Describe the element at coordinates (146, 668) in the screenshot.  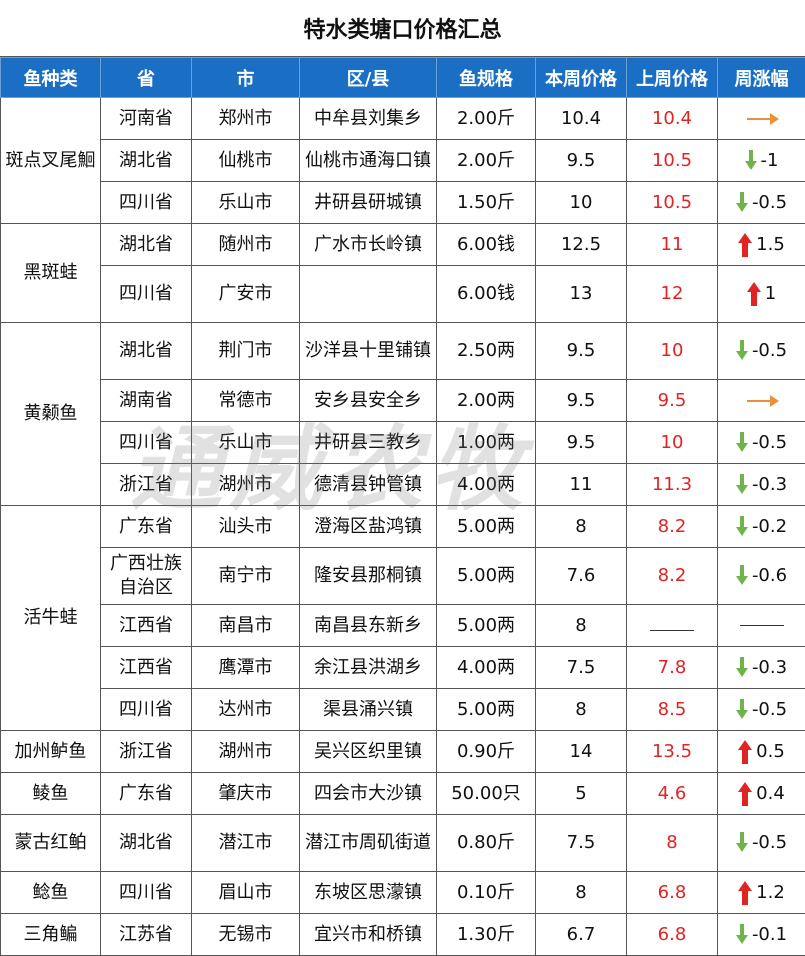
I see `province-cell: 江西省` at that location.